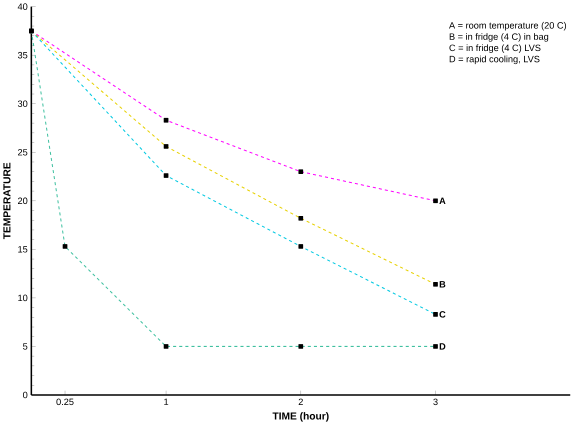  What do you see at coordinates (499, 37) in the screenshot?
I see `annotation: B = in fridge (4 C) in bag` at bounding box center [499, 37].